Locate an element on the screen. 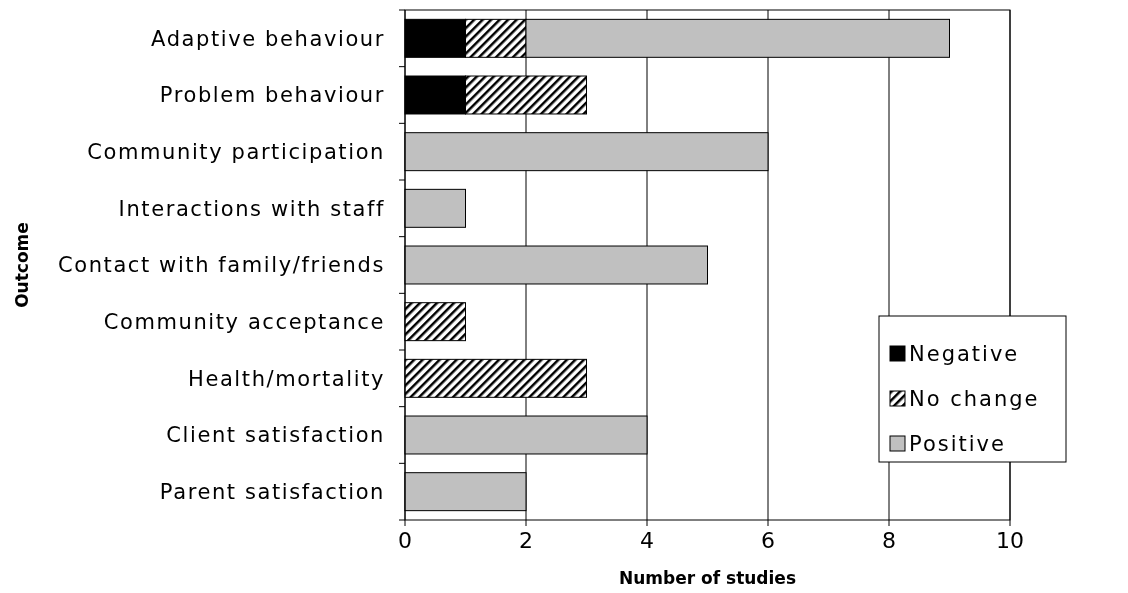 This screenshot has width=1128, height=593. legend-label: Positive is located at coordinates (957, 444).